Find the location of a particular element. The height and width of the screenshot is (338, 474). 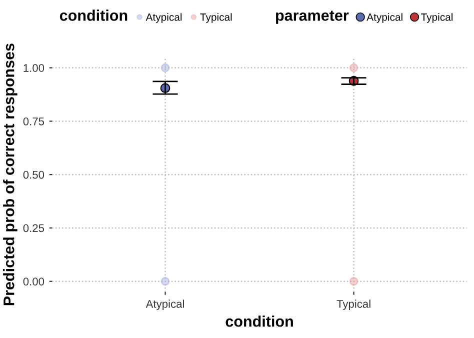

text: condition is located at coordinates (94, 15).